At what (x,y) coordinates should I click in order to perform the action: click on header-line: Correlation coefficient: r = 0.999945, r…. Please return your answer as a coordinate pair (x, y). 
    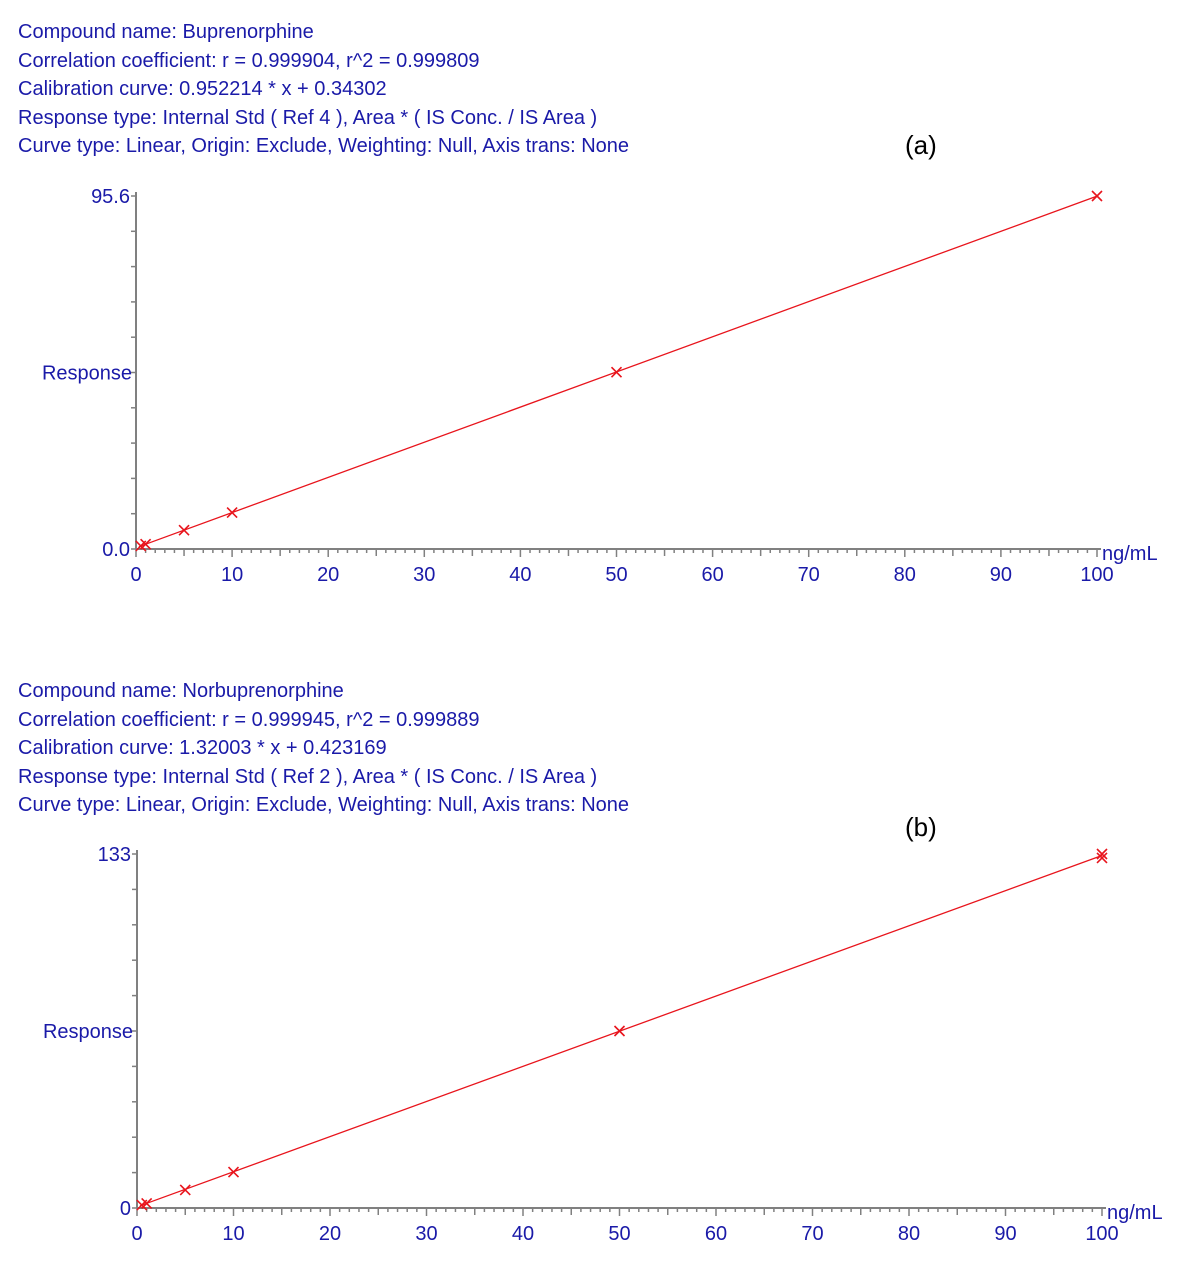
    Looking at the image, I should click on (249, 719).